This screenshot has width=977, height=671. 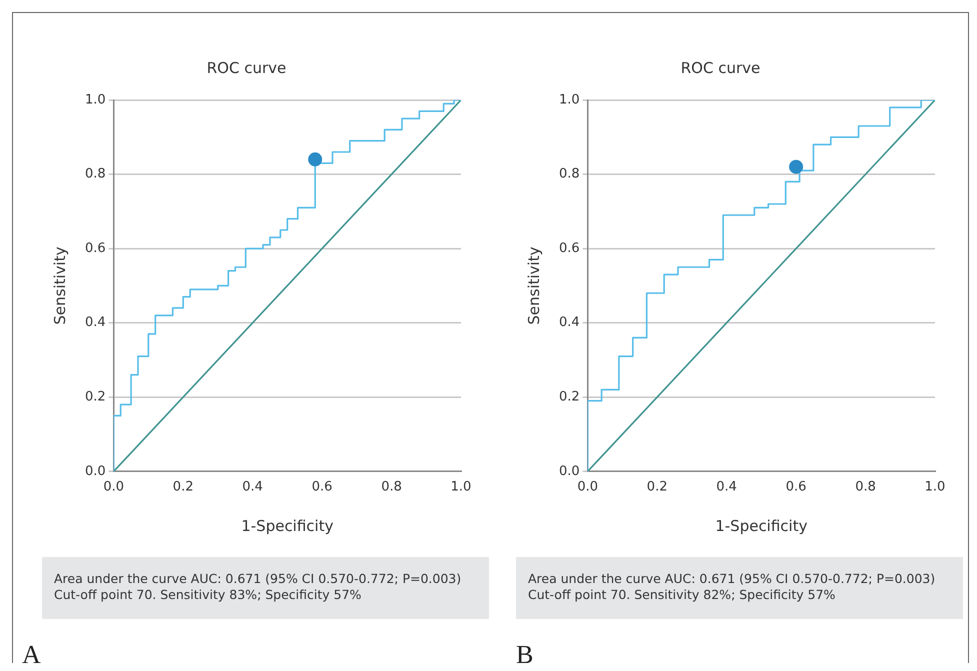 What do you see at coordinates (208, 595) in the screenshot?
I see `text: Cut-off point 70. Sensitivity 83%; Specificity 57%` at bounding box center [208, 595].